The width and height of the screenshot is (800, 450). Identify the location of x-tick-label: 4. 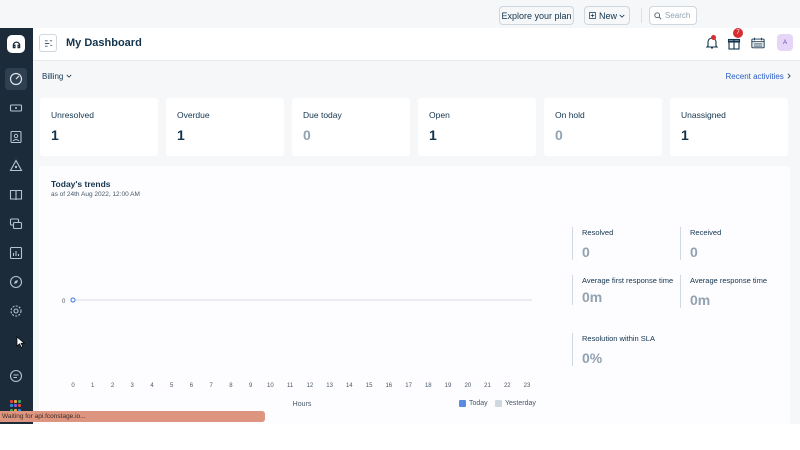
(152, 386).